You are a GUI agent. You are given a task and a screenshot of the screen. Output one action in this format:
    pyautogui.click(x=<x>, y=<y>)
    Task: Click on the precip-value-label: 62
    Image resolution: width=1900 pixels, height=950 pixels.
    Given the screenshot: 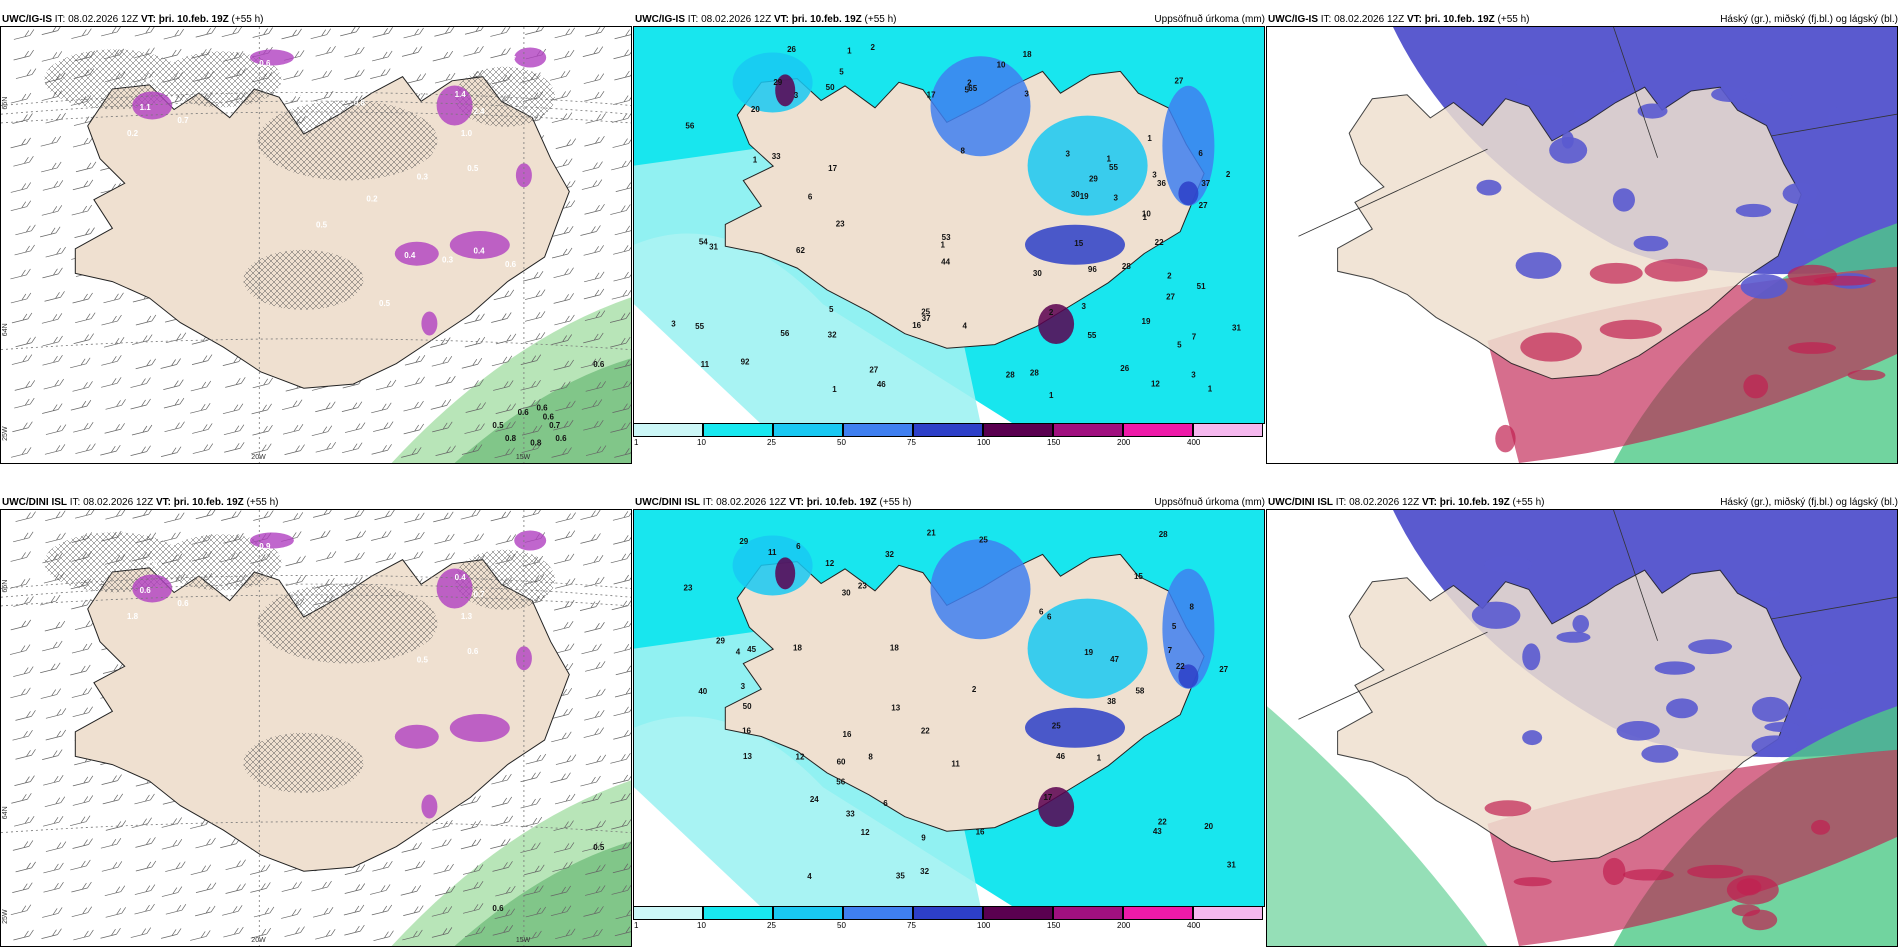 What is the action you would take?
    pyautogui.click(x=800, y=250)
    